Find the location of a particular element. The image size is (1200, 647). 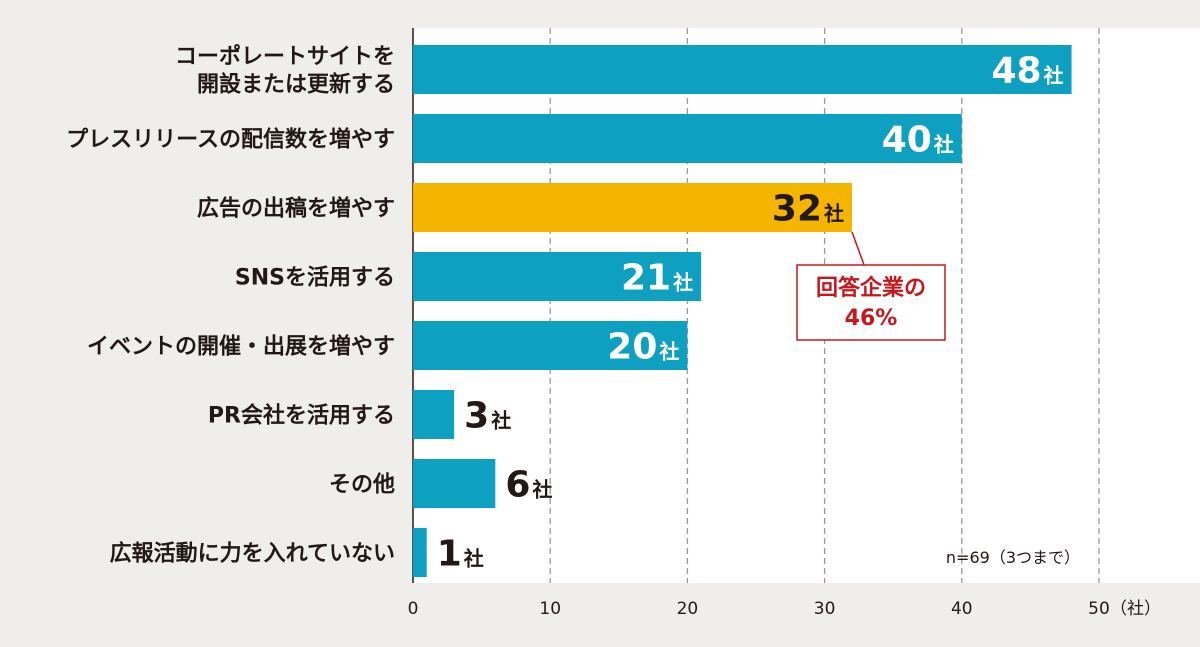

x-tick-label: 40 is located at coordinates (962, 609).